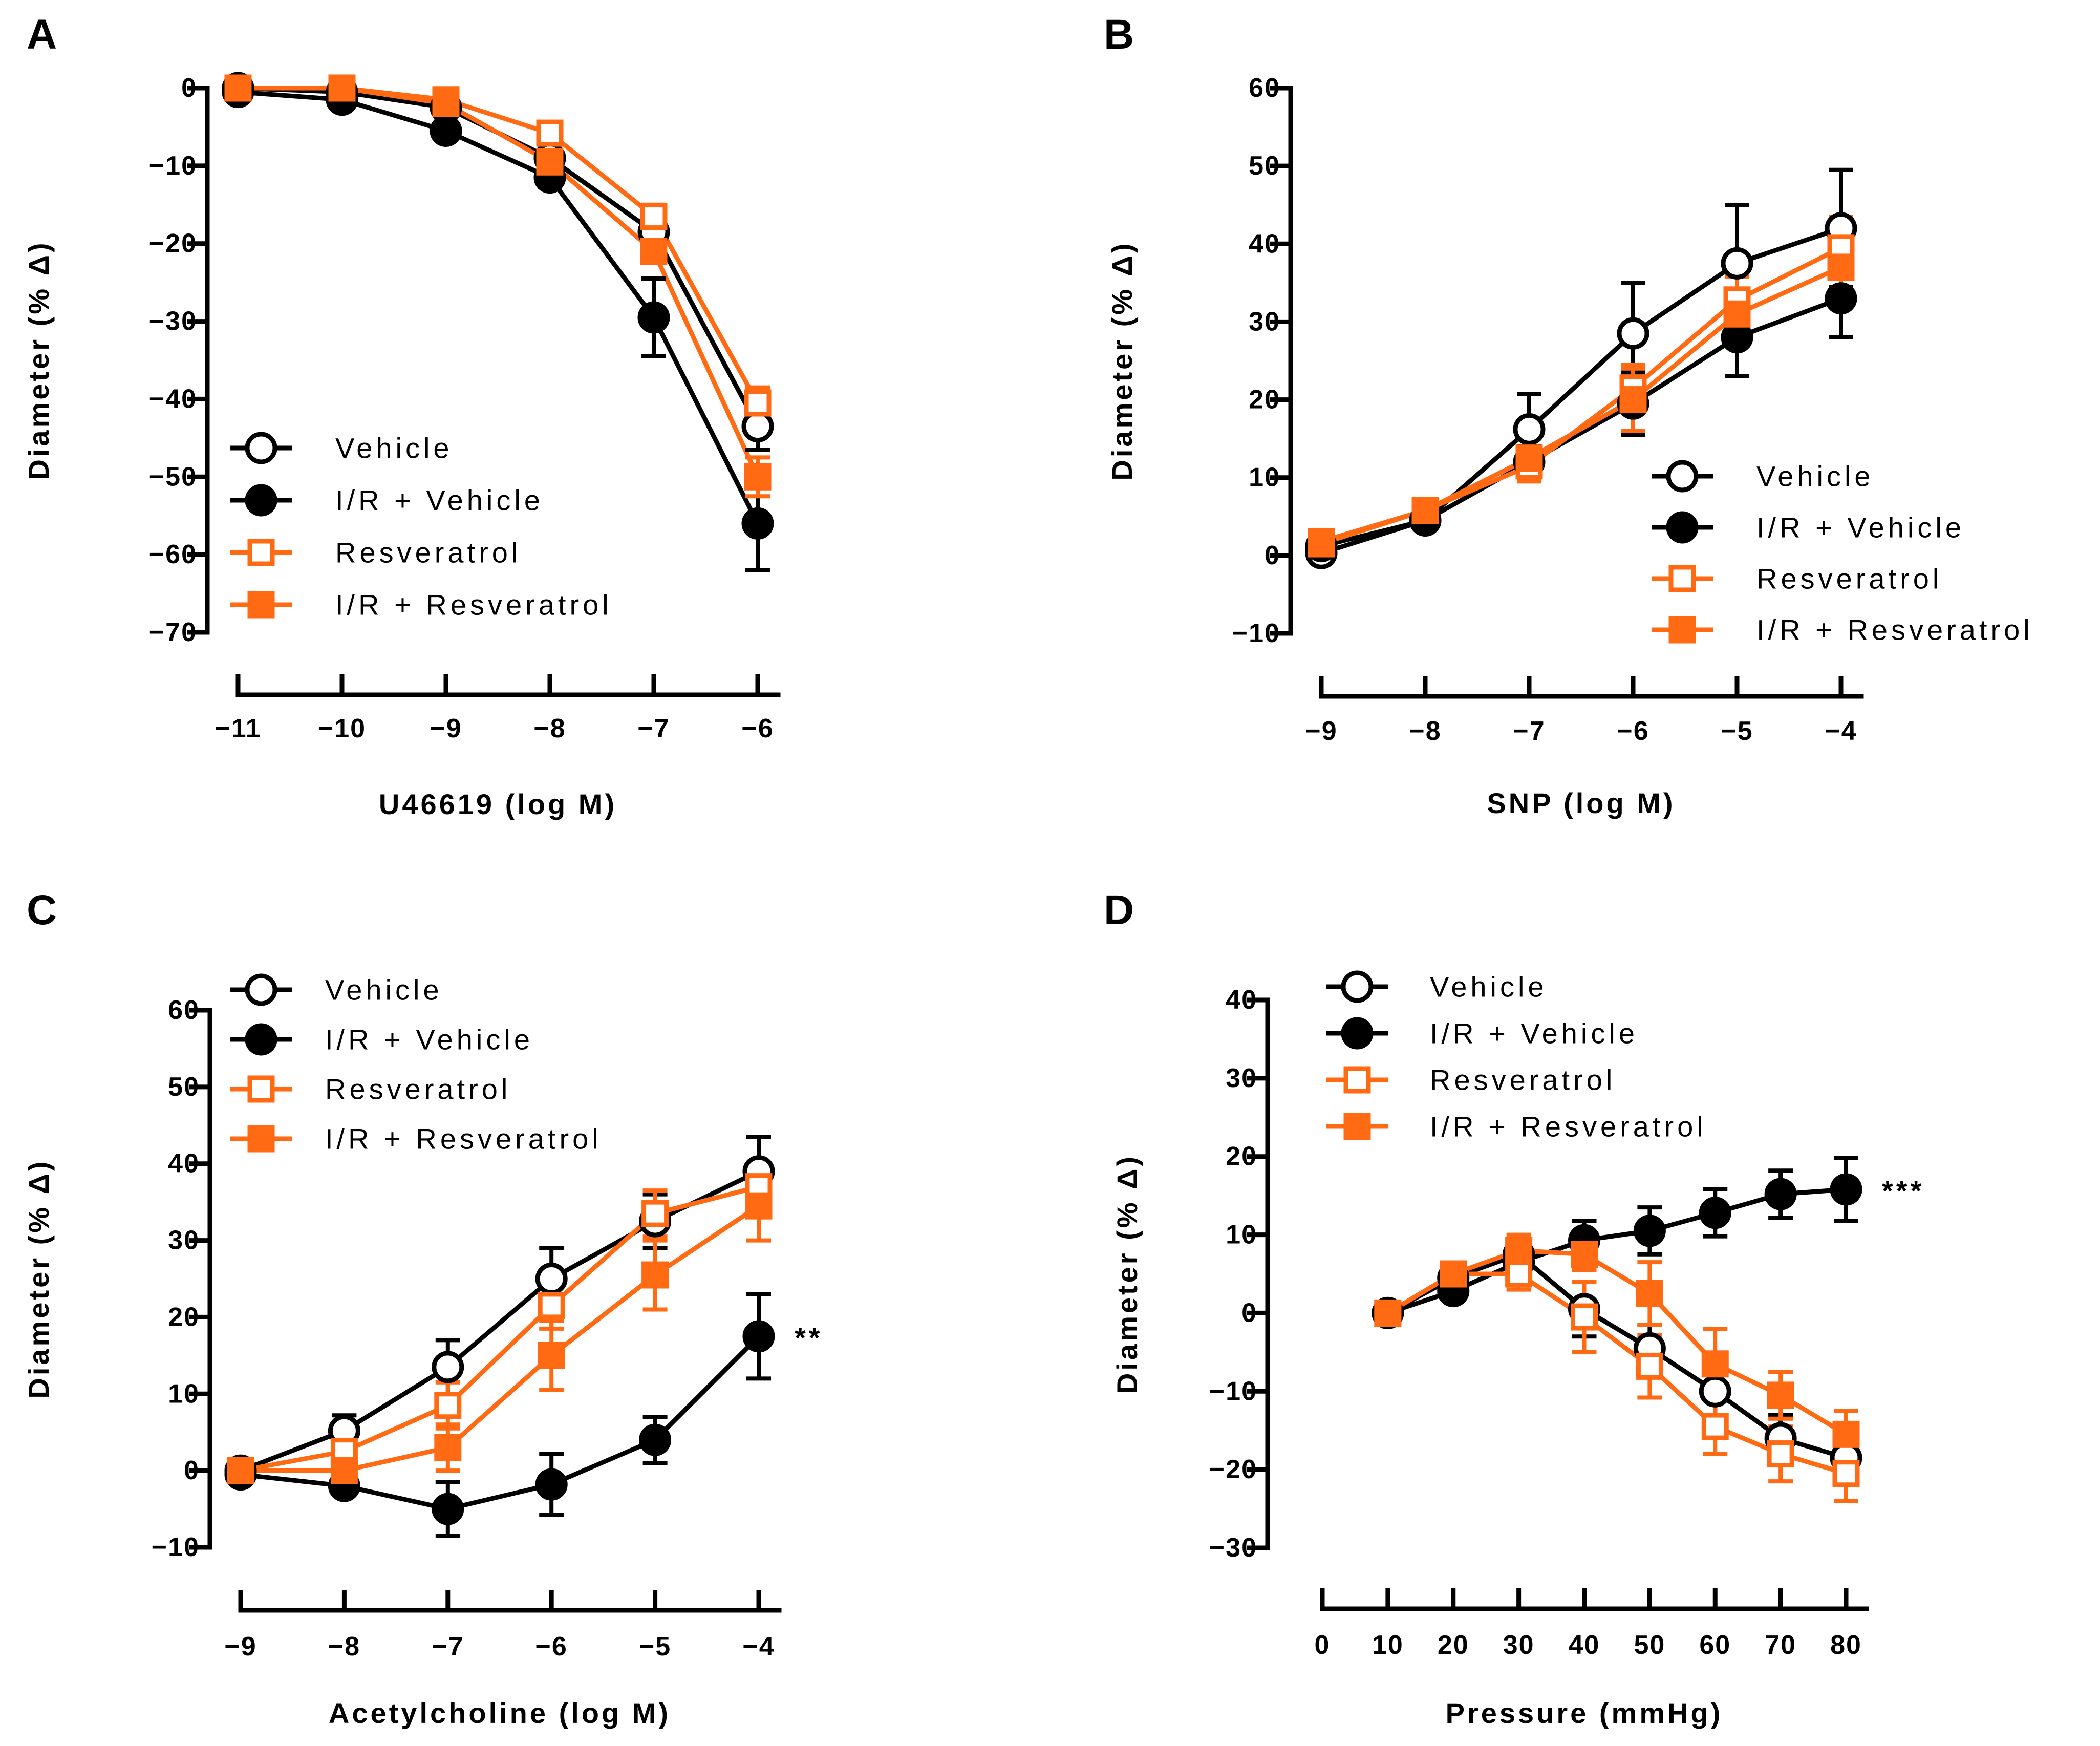 The height and width of the screenshot is (1746, 2100). What do you see at coordinates (1715, 1645) in the screenshot?
I see `panel-d-x-tick-label: 60` at bounding box center [1715, 1645].